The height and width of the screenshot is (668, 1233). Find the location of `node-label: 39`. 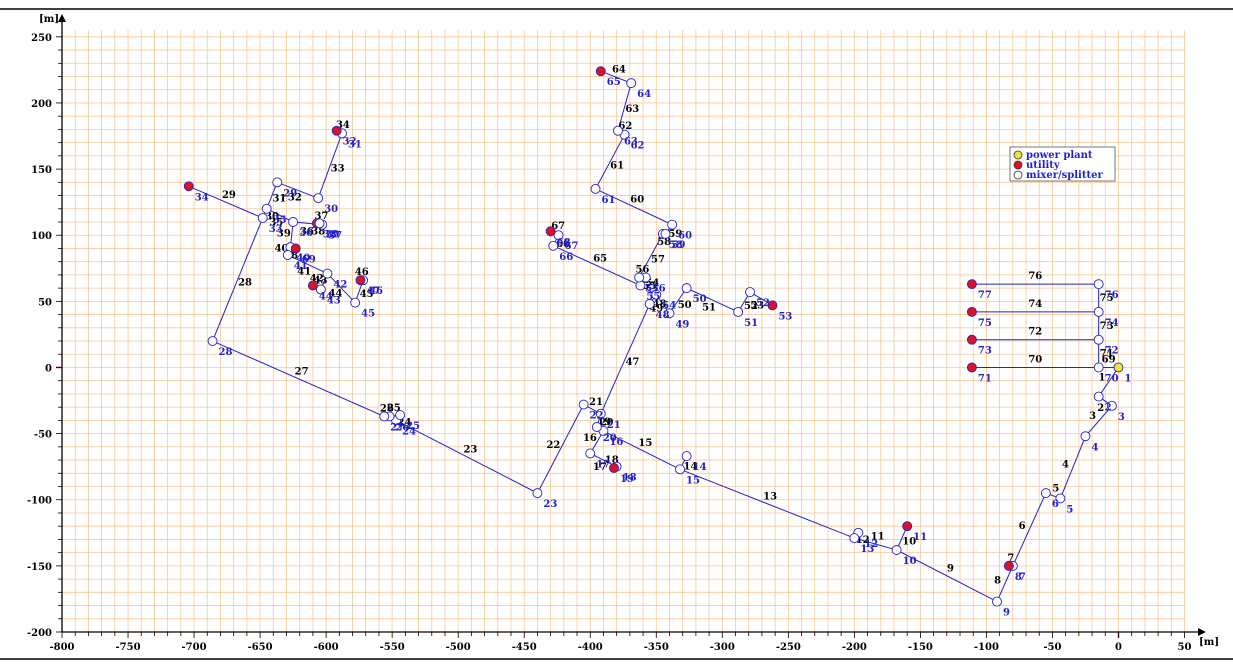

node-label: 39 is located at coordinates (333, 234).